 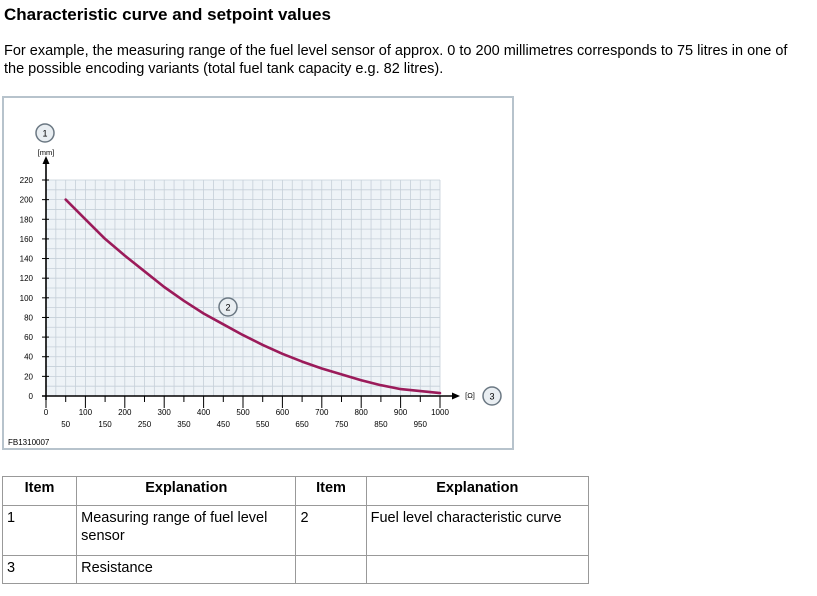 What do you see at coordinates (381, 424) in the screenshot?
I see `x-tick-label: 850` at bounding box center [381, 424].